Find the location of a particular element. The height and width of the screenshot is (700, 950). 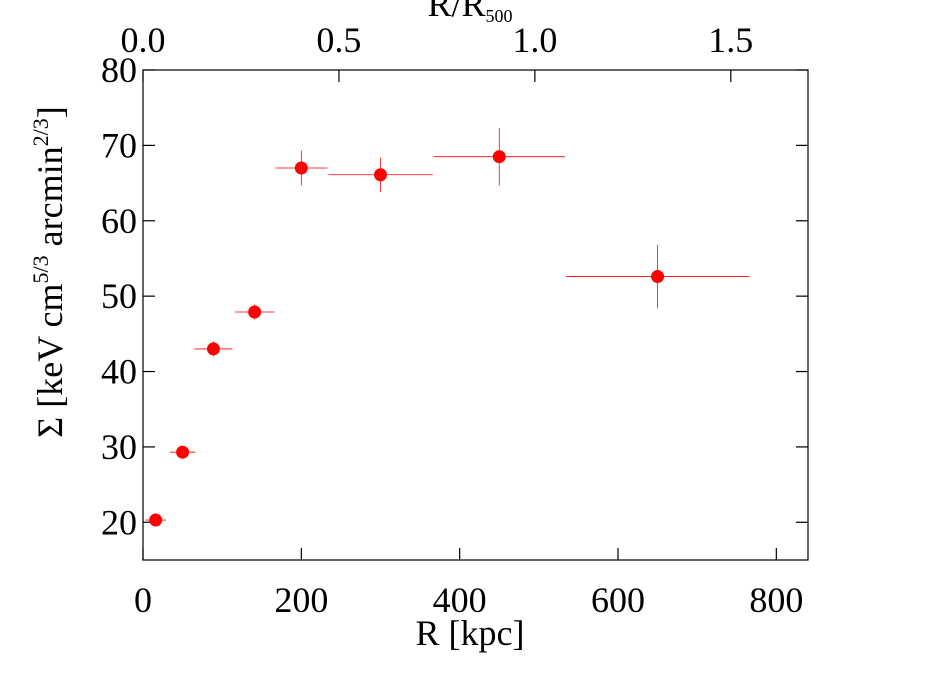

x2-tick-label: 1.5 is located at coordinates (730, 40).